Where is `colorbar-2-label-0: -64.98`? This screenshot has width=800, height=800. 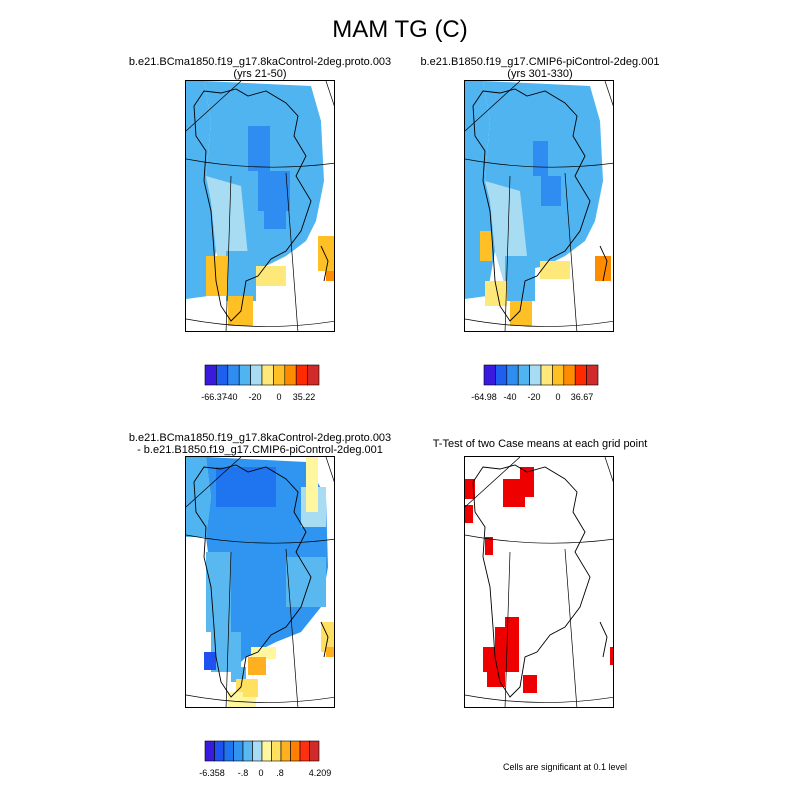
colorbar-2-label-0: -64.98 is located at coordinates (484, 397).